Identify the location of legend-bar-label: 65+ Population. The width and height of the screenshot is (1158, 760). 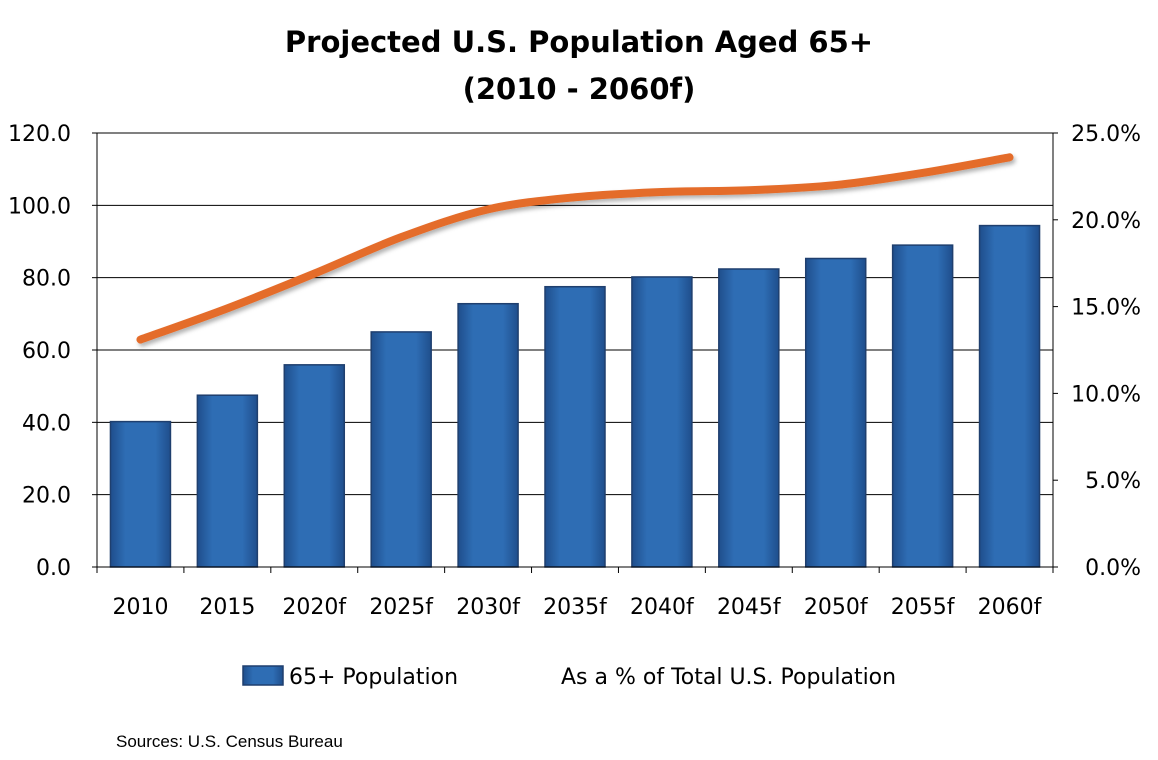
(373, 677).